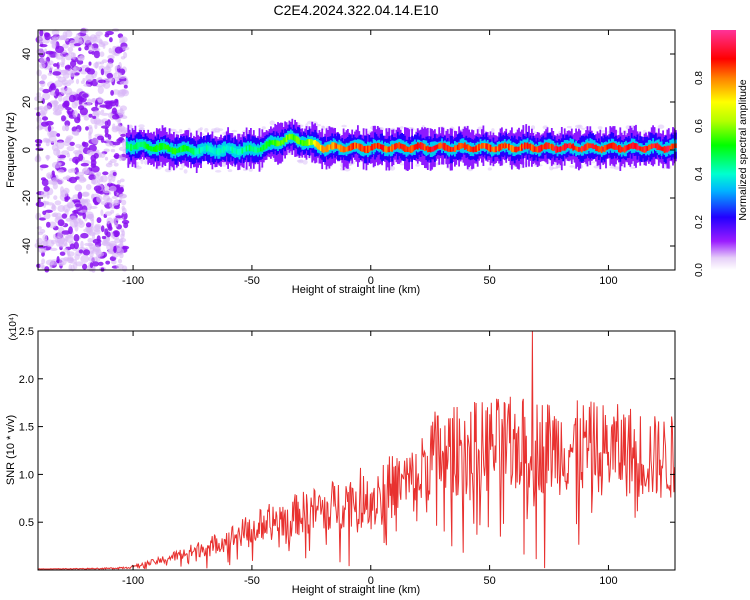 This screenshot has height=600, width=750. What do you see at coordinates (27, 150) in the screenshot?
I see `spectrogram-y-tick-label: 0` at bounding box center [27, 150].